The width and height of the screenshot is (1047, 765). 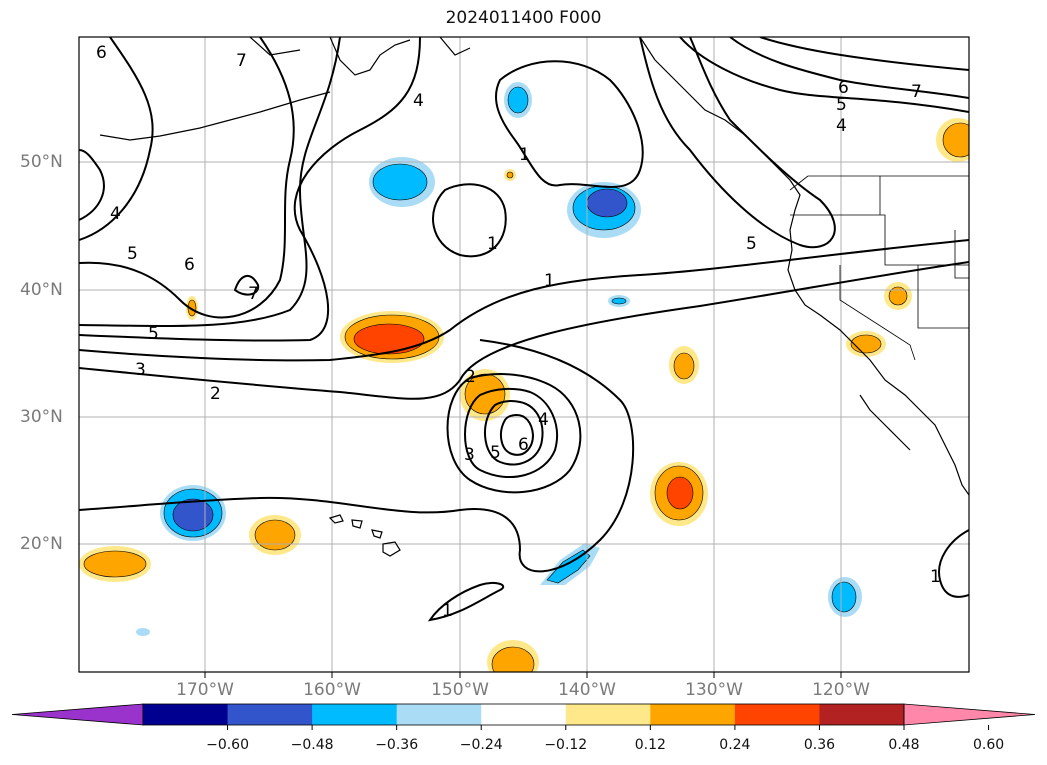 I want to click on latitude-label-40n: 40°N, so click(x=41, y=290).